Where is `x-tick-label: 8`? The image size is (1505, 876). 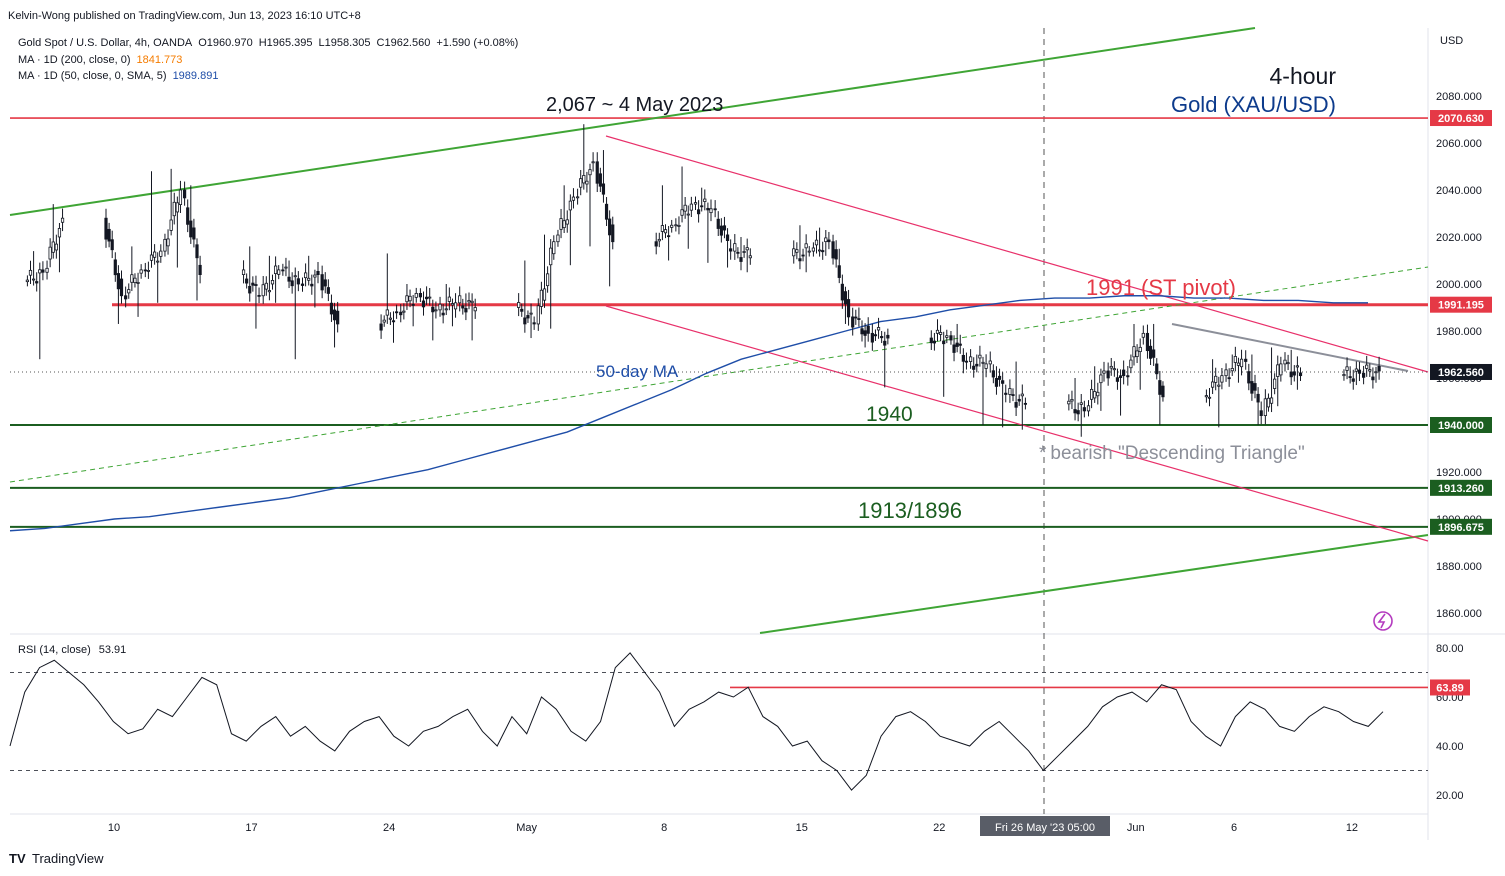
x-tick-label: 8 is located at coordinates (664, 828).